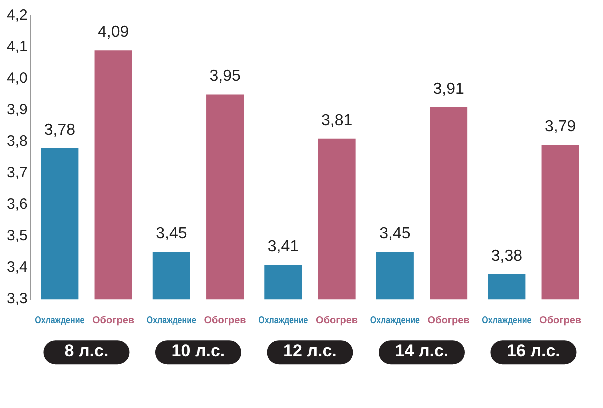 This screenshot has width=603, height=408. I want to click on series-label: Охлаждение, so click(60, 320).